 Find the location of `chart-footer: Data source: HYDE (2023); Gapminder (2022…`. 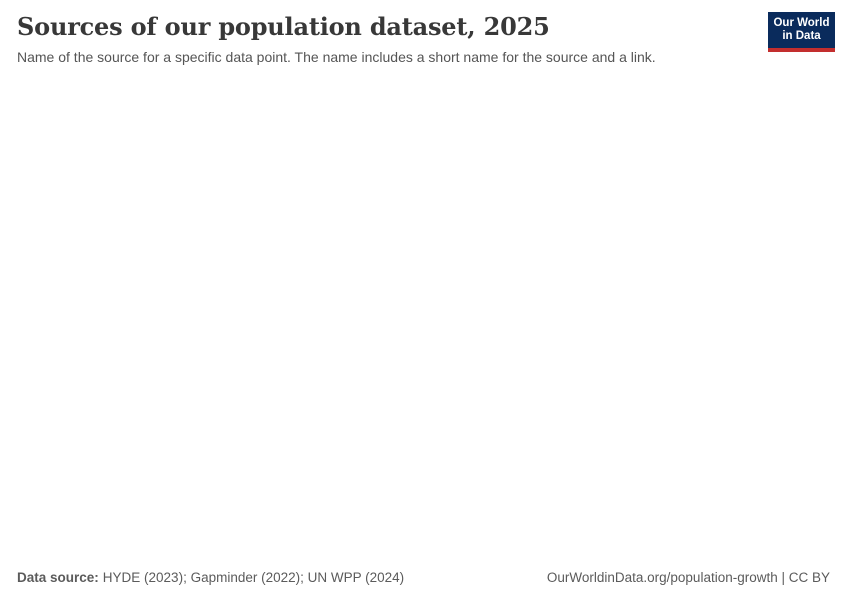

chart-footer: Data source: HYDE (2023); Gapminder (2022… is located at coordinates (423, 578).